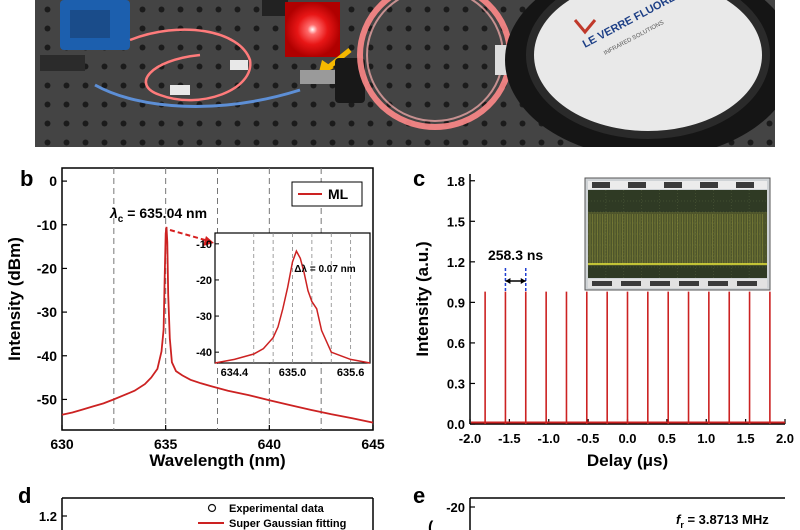  I want to click on inset-spectrum: -10 -20 -30 -40 634.4 635.0 635.6 Δλ = 0.07 nm, so click(283, 305).